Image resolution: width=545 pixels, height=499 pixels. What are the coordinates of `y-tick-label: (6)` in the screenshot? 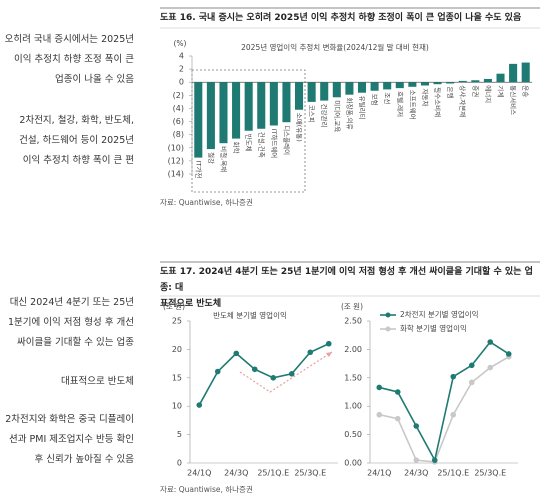 It's located at (178, 121).